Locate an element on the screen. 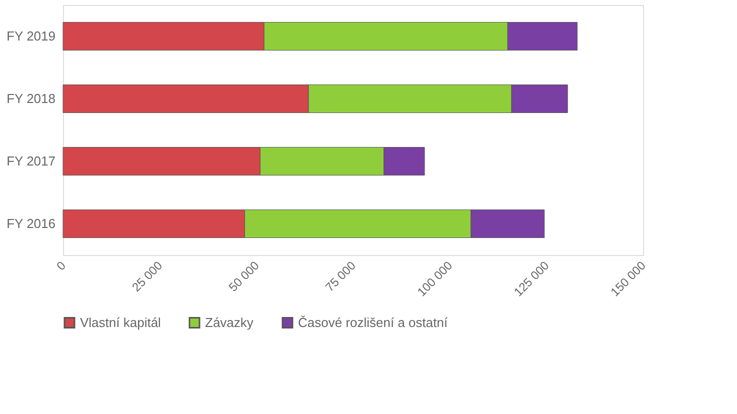  y-tick-label: FY 2016 is located at coordinates (31, 223).